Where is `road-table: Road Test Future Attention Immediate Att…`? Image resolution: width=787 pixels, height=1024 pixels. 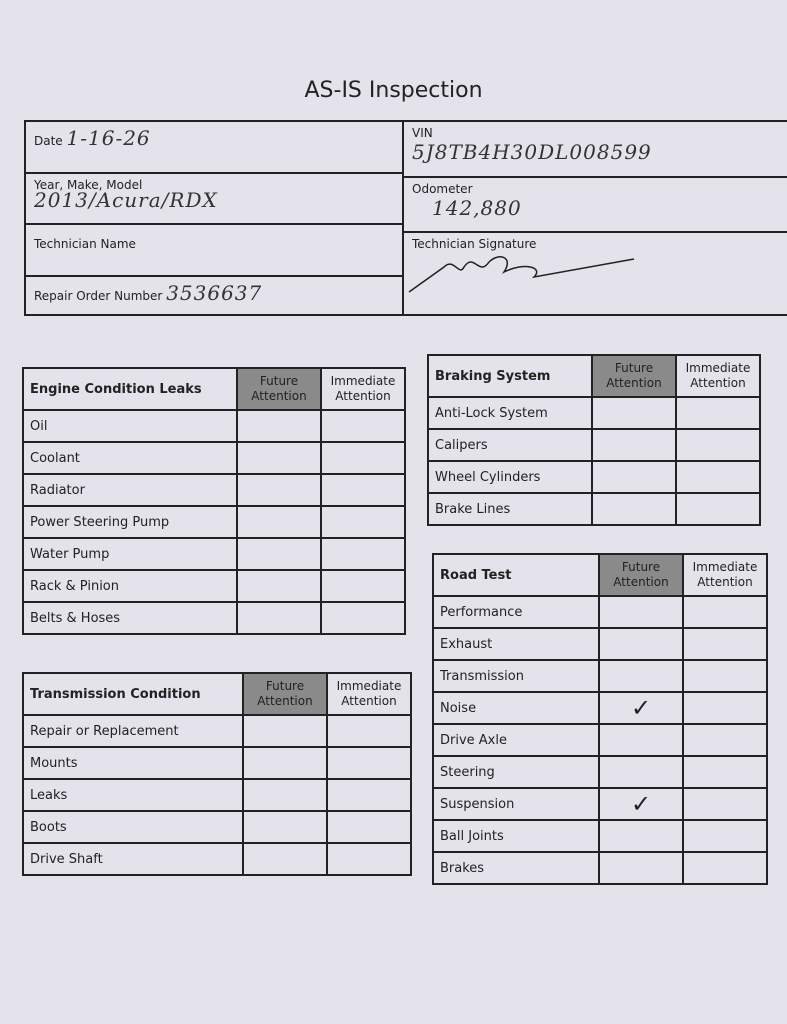 road-table: Road Test Future Attention Immediate Att… is located at coordinates (600, 719).